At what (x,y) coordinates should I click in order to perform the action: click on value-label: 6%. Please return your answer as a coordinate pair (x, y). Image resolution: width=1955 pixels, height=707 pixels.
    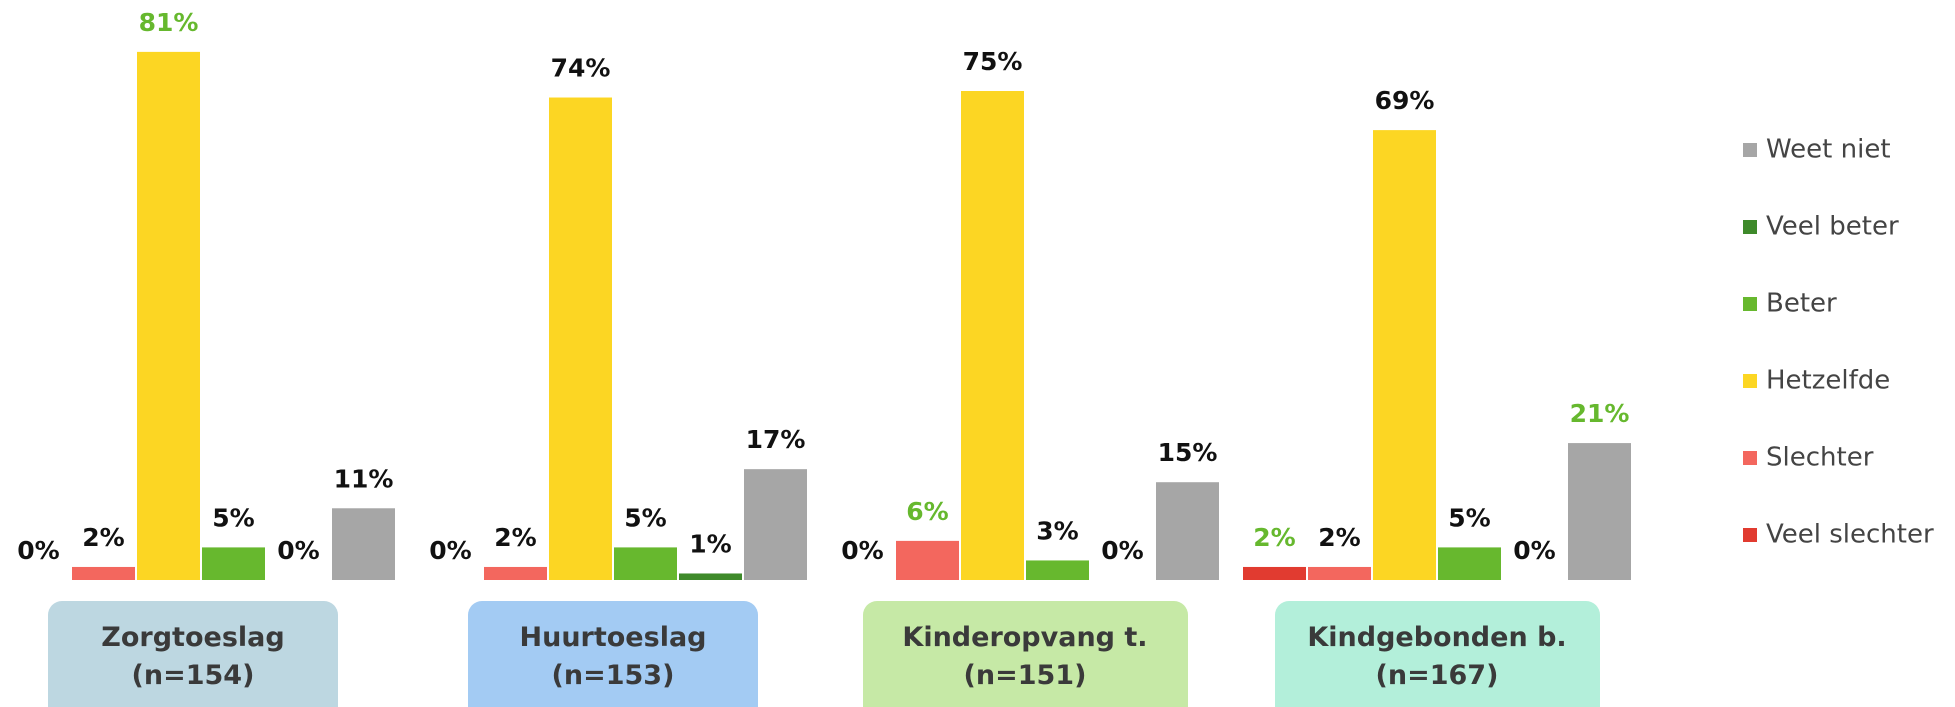
    Looking at the image, I should click on (927, 511).